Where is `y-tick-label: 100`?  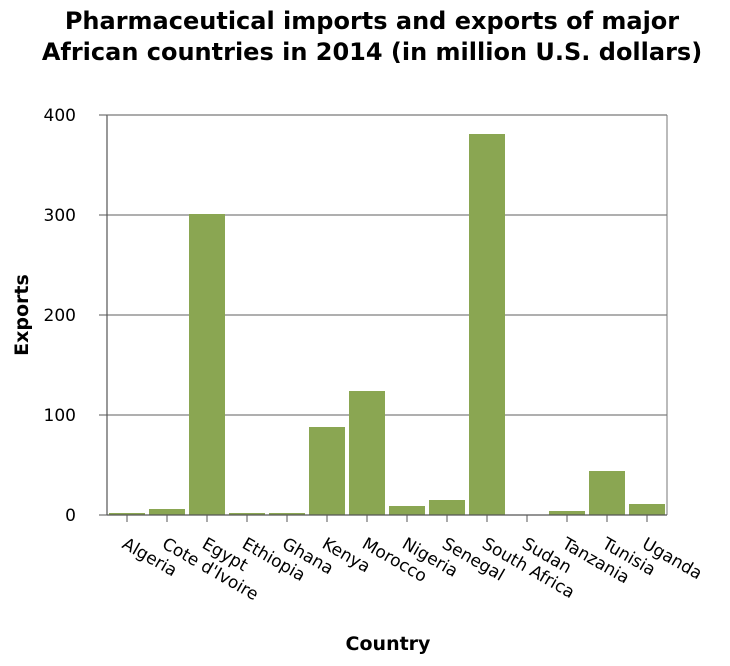 y-tick-label: 100 is located at coordinates (60, 416).